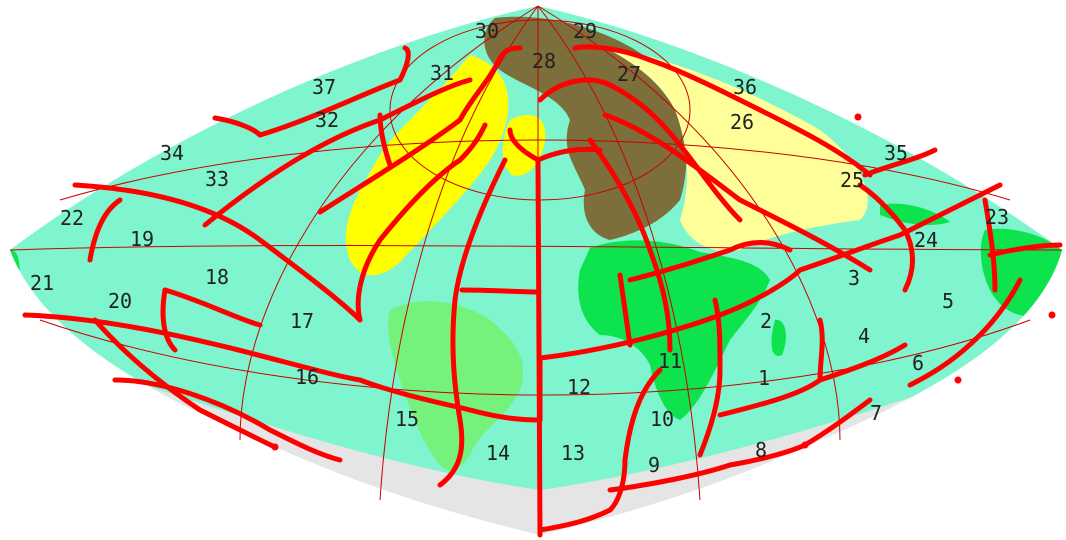 Image resolution: width=1066 pixels, height=540 pixels. Describe the element at coordinates (307, 377) in the screenshot. I see `zone-label-16: 16` at that location.